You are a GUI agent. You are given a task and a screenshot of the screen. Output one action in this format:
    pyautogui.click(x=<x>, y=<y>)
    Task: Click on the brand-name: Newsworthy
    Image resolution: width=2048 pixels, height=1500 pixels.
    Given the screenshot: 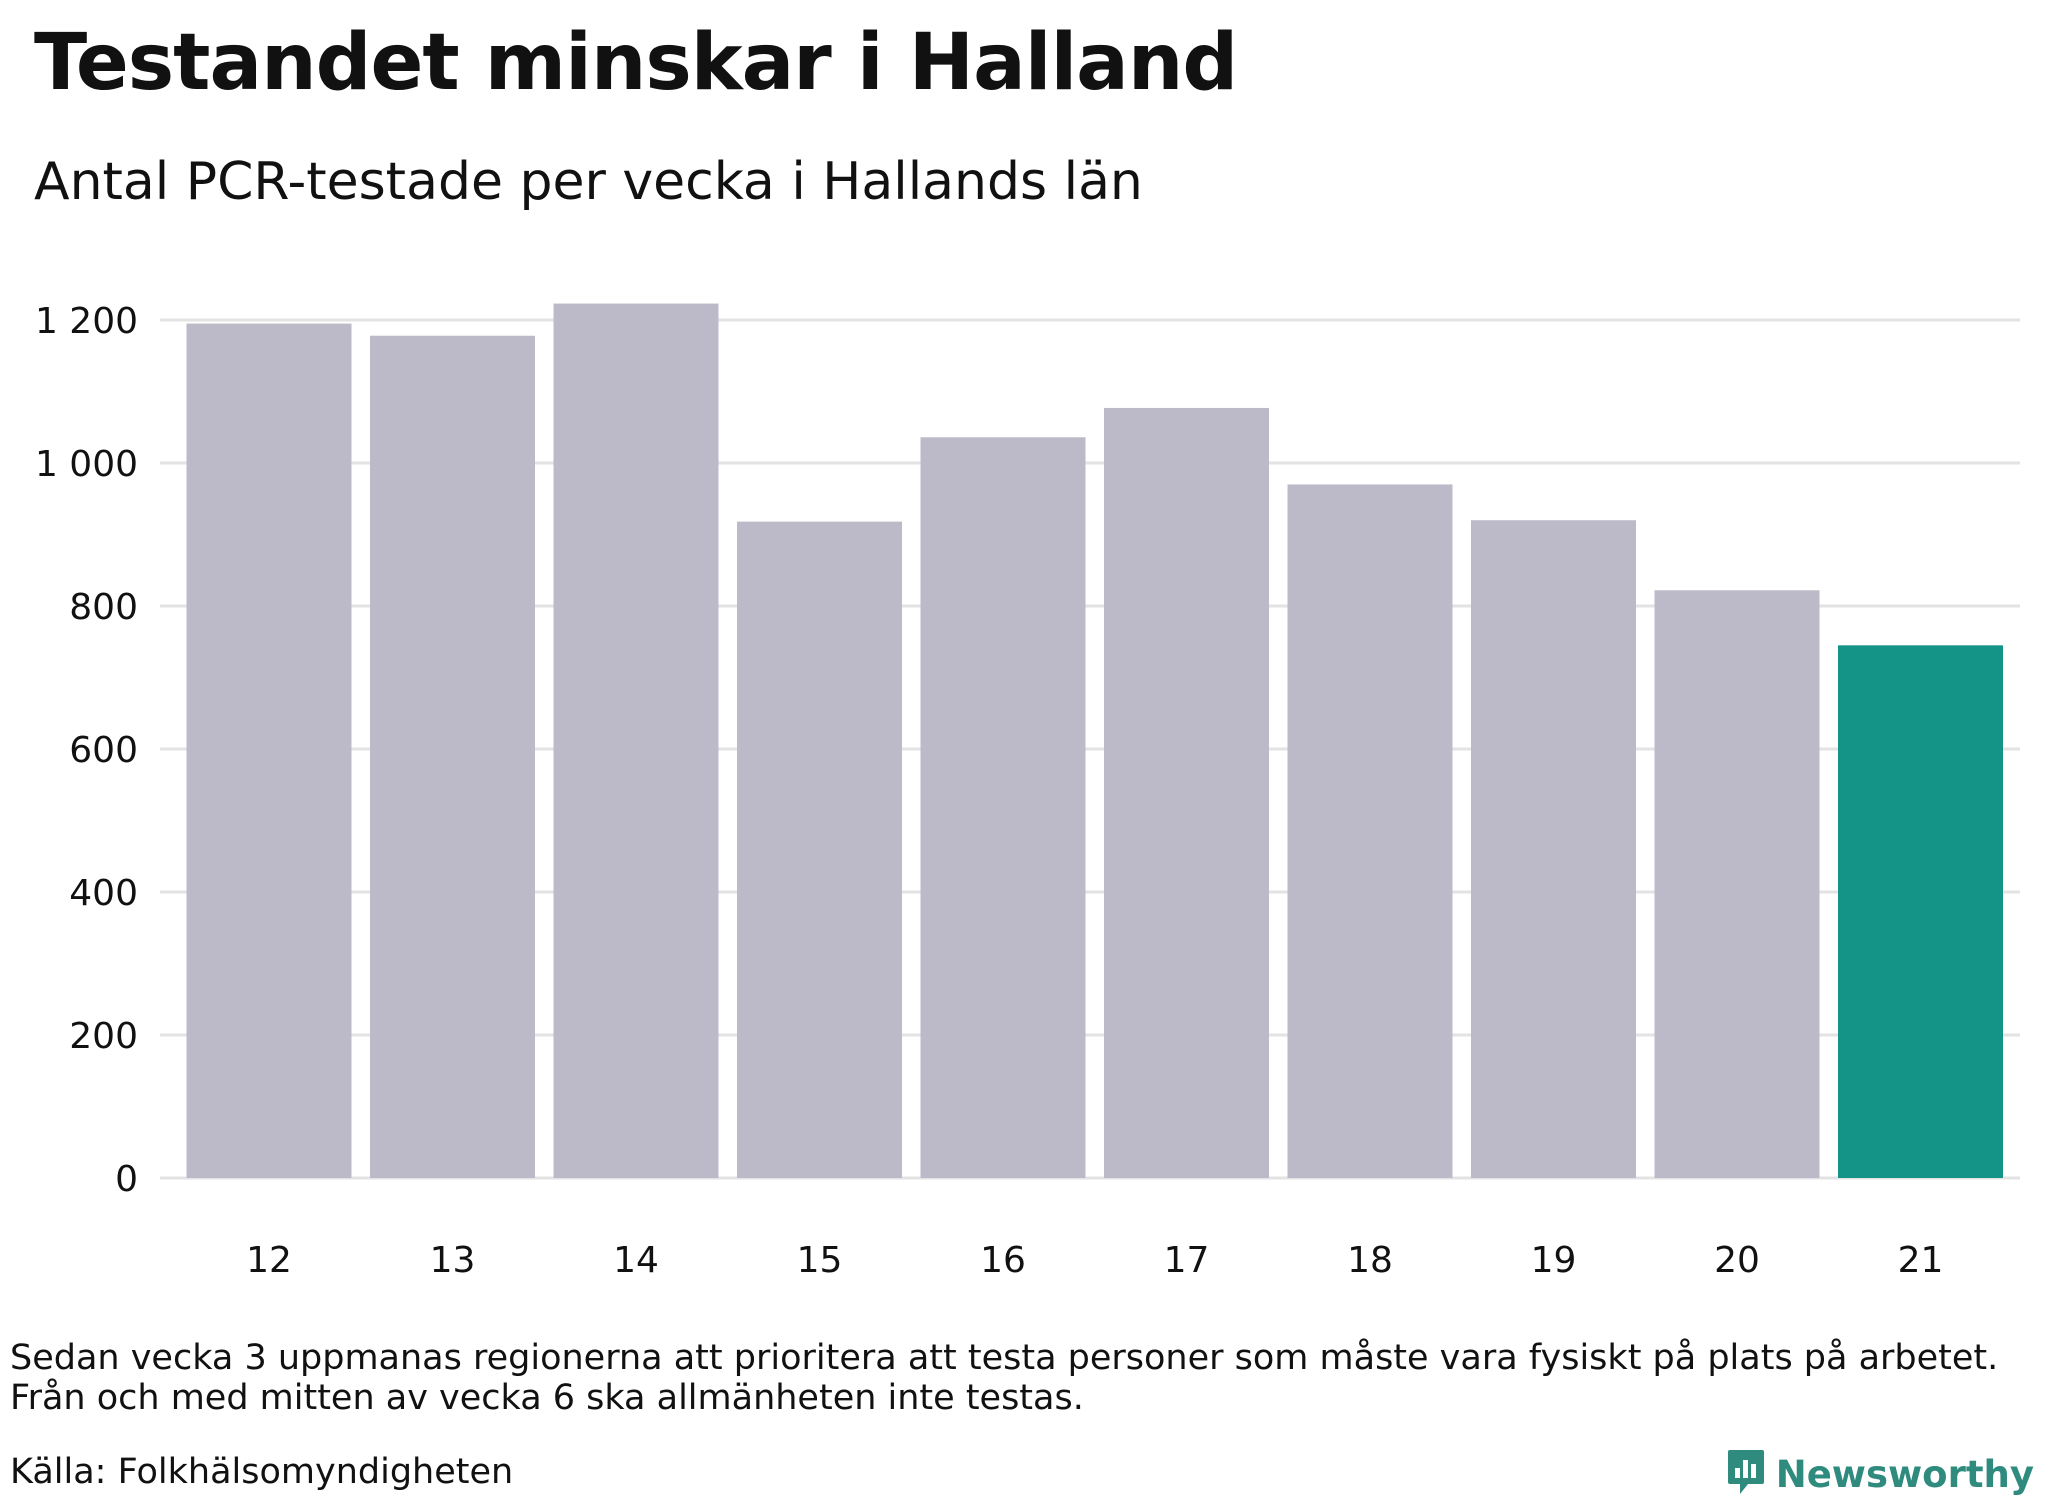 What is the action you would take?
    pyautogui.click(x=1904, y=1474)
    